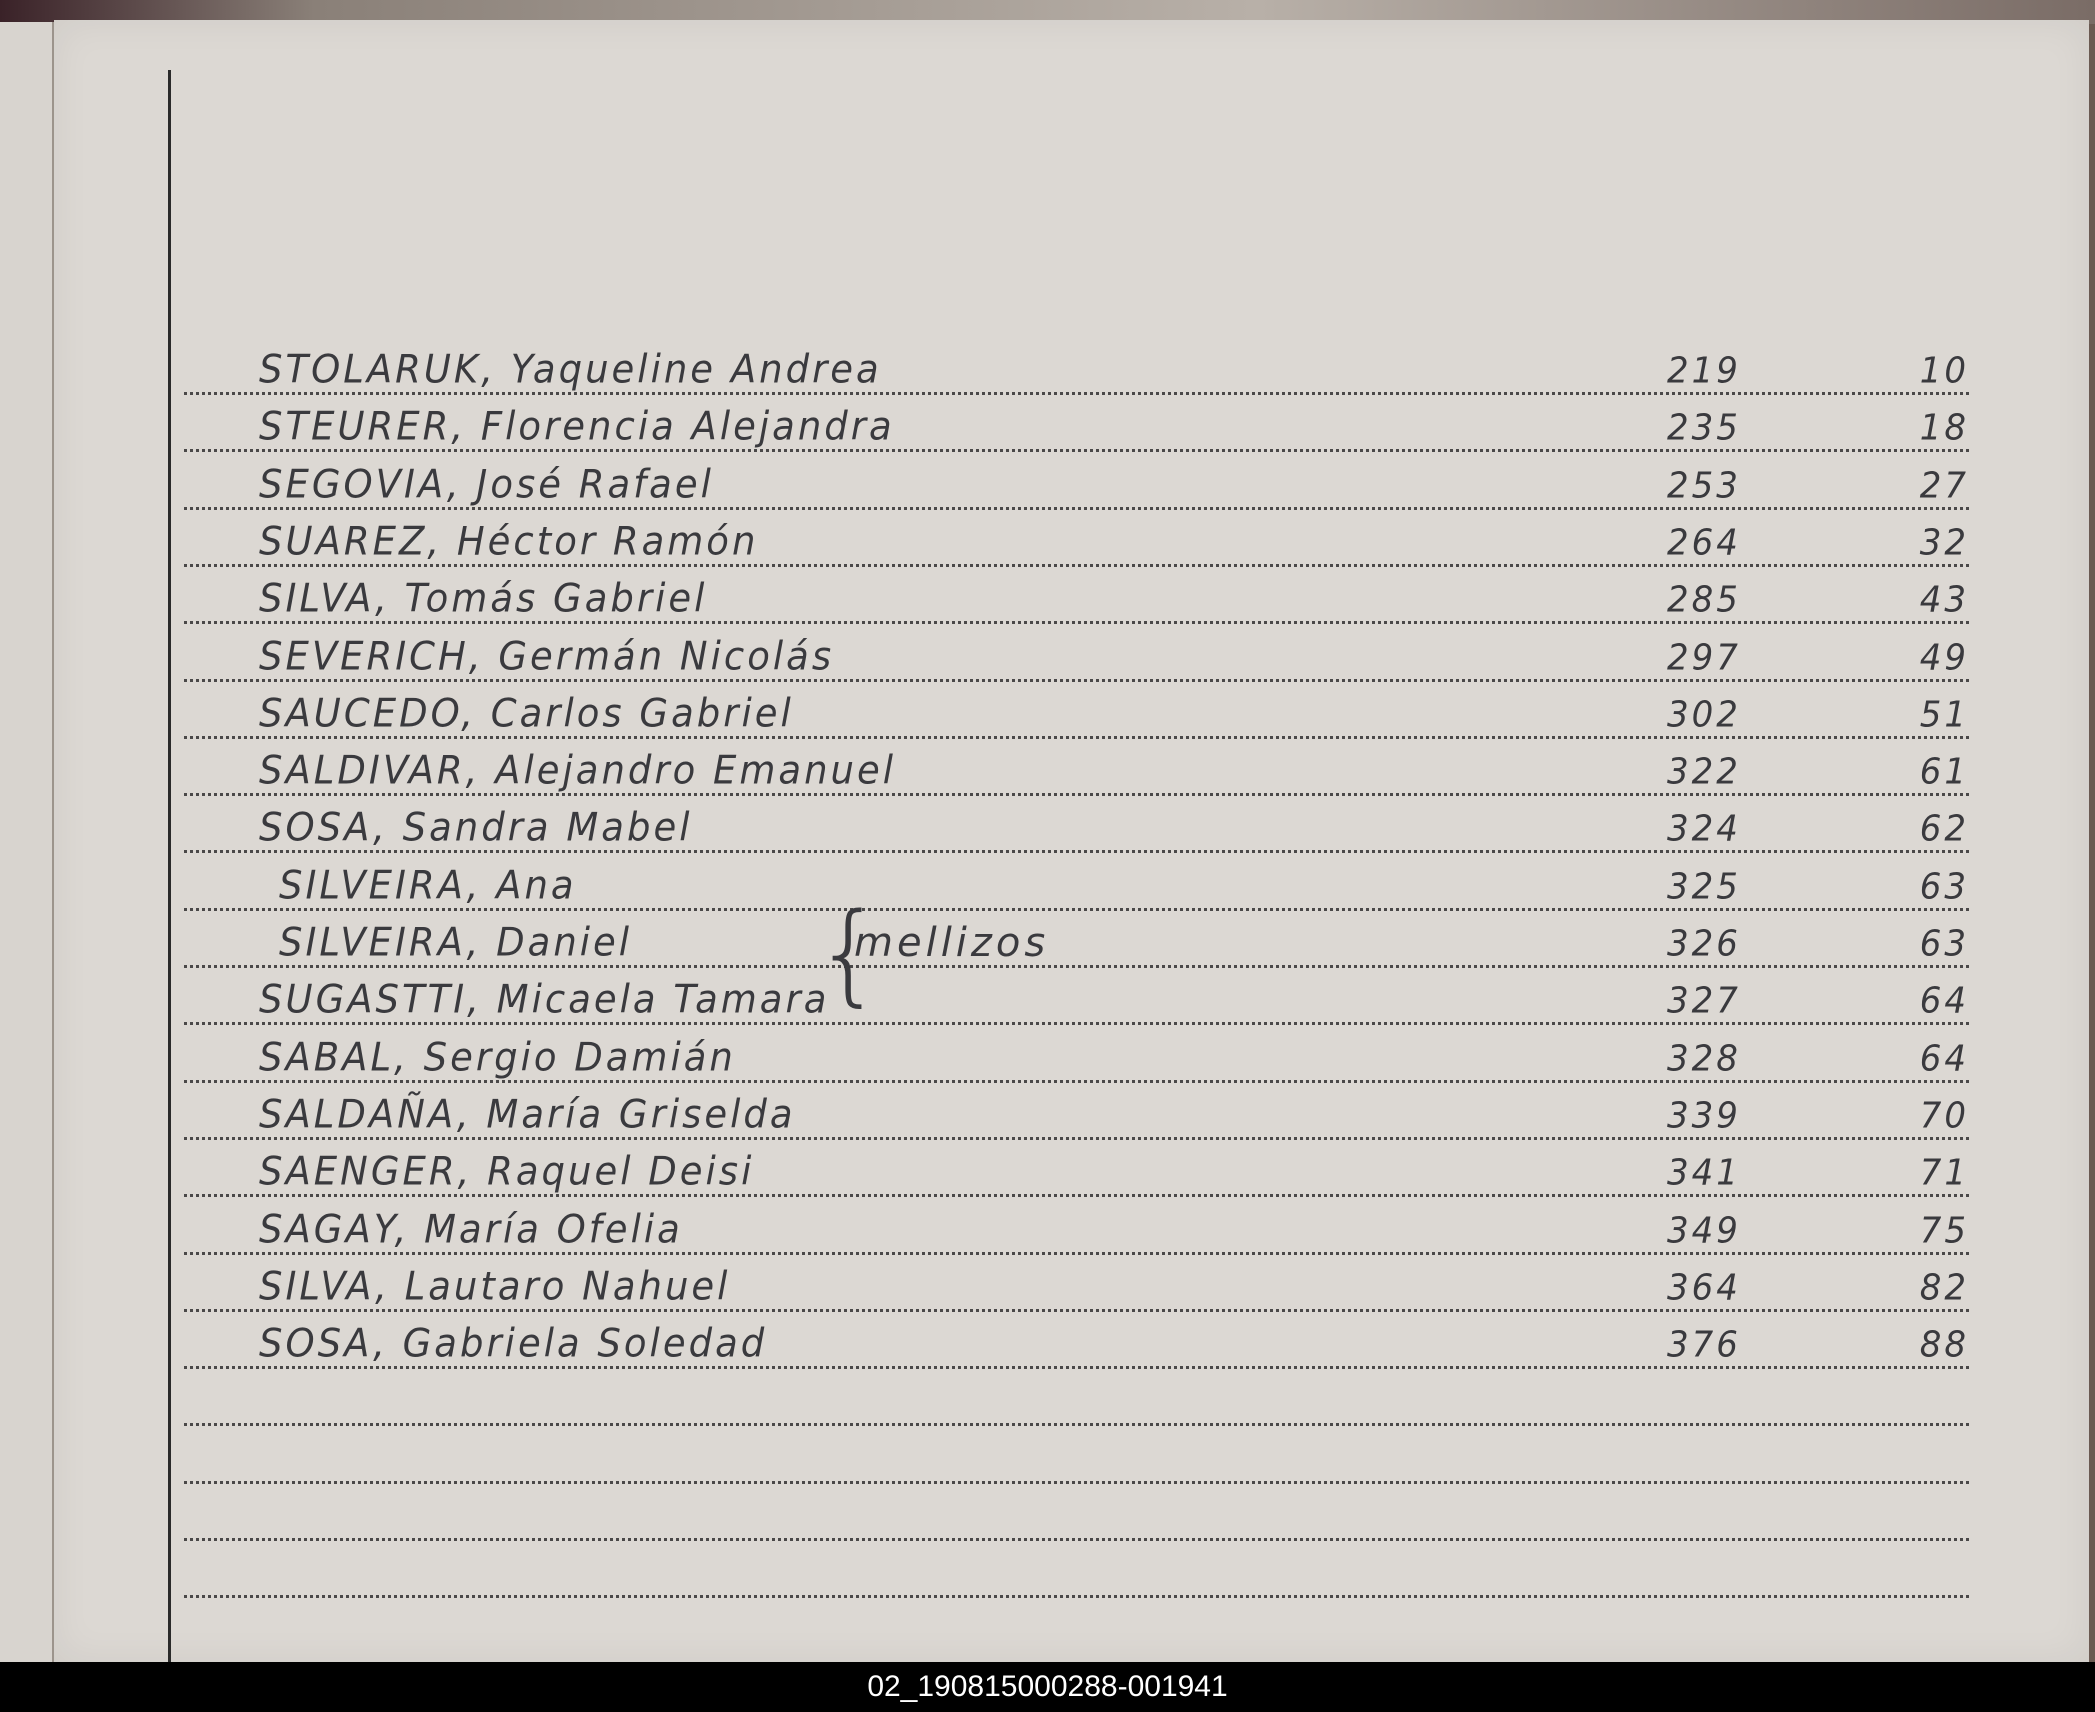 Image resolution: width=2095 pixels, height=1712 pixels. What do you see at coordinates (1076, 653) in the screenshot?
I see `entry-row: SEVERICH, Germán Nicolás 297 49` at bounding box center [1076, 653].